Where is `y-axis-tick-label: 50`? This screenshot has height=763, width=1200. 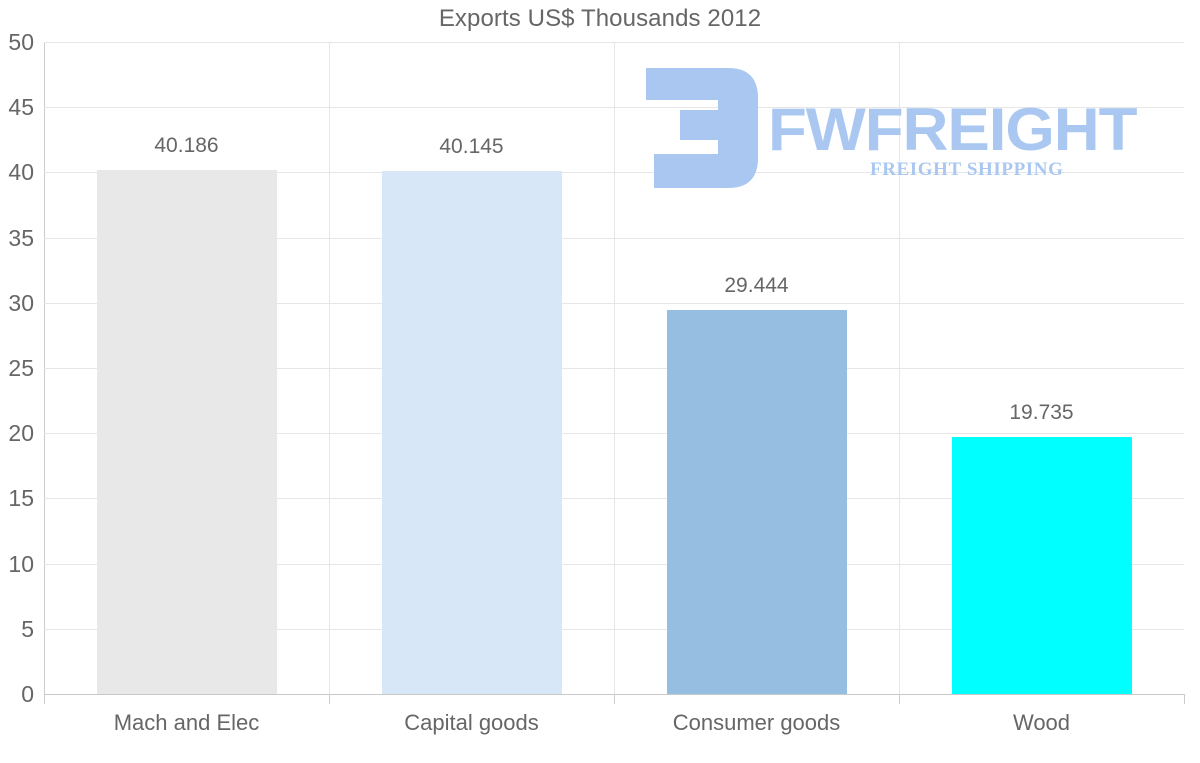 y-axis-tick-label: 50 is located at coordinates (21, 42).